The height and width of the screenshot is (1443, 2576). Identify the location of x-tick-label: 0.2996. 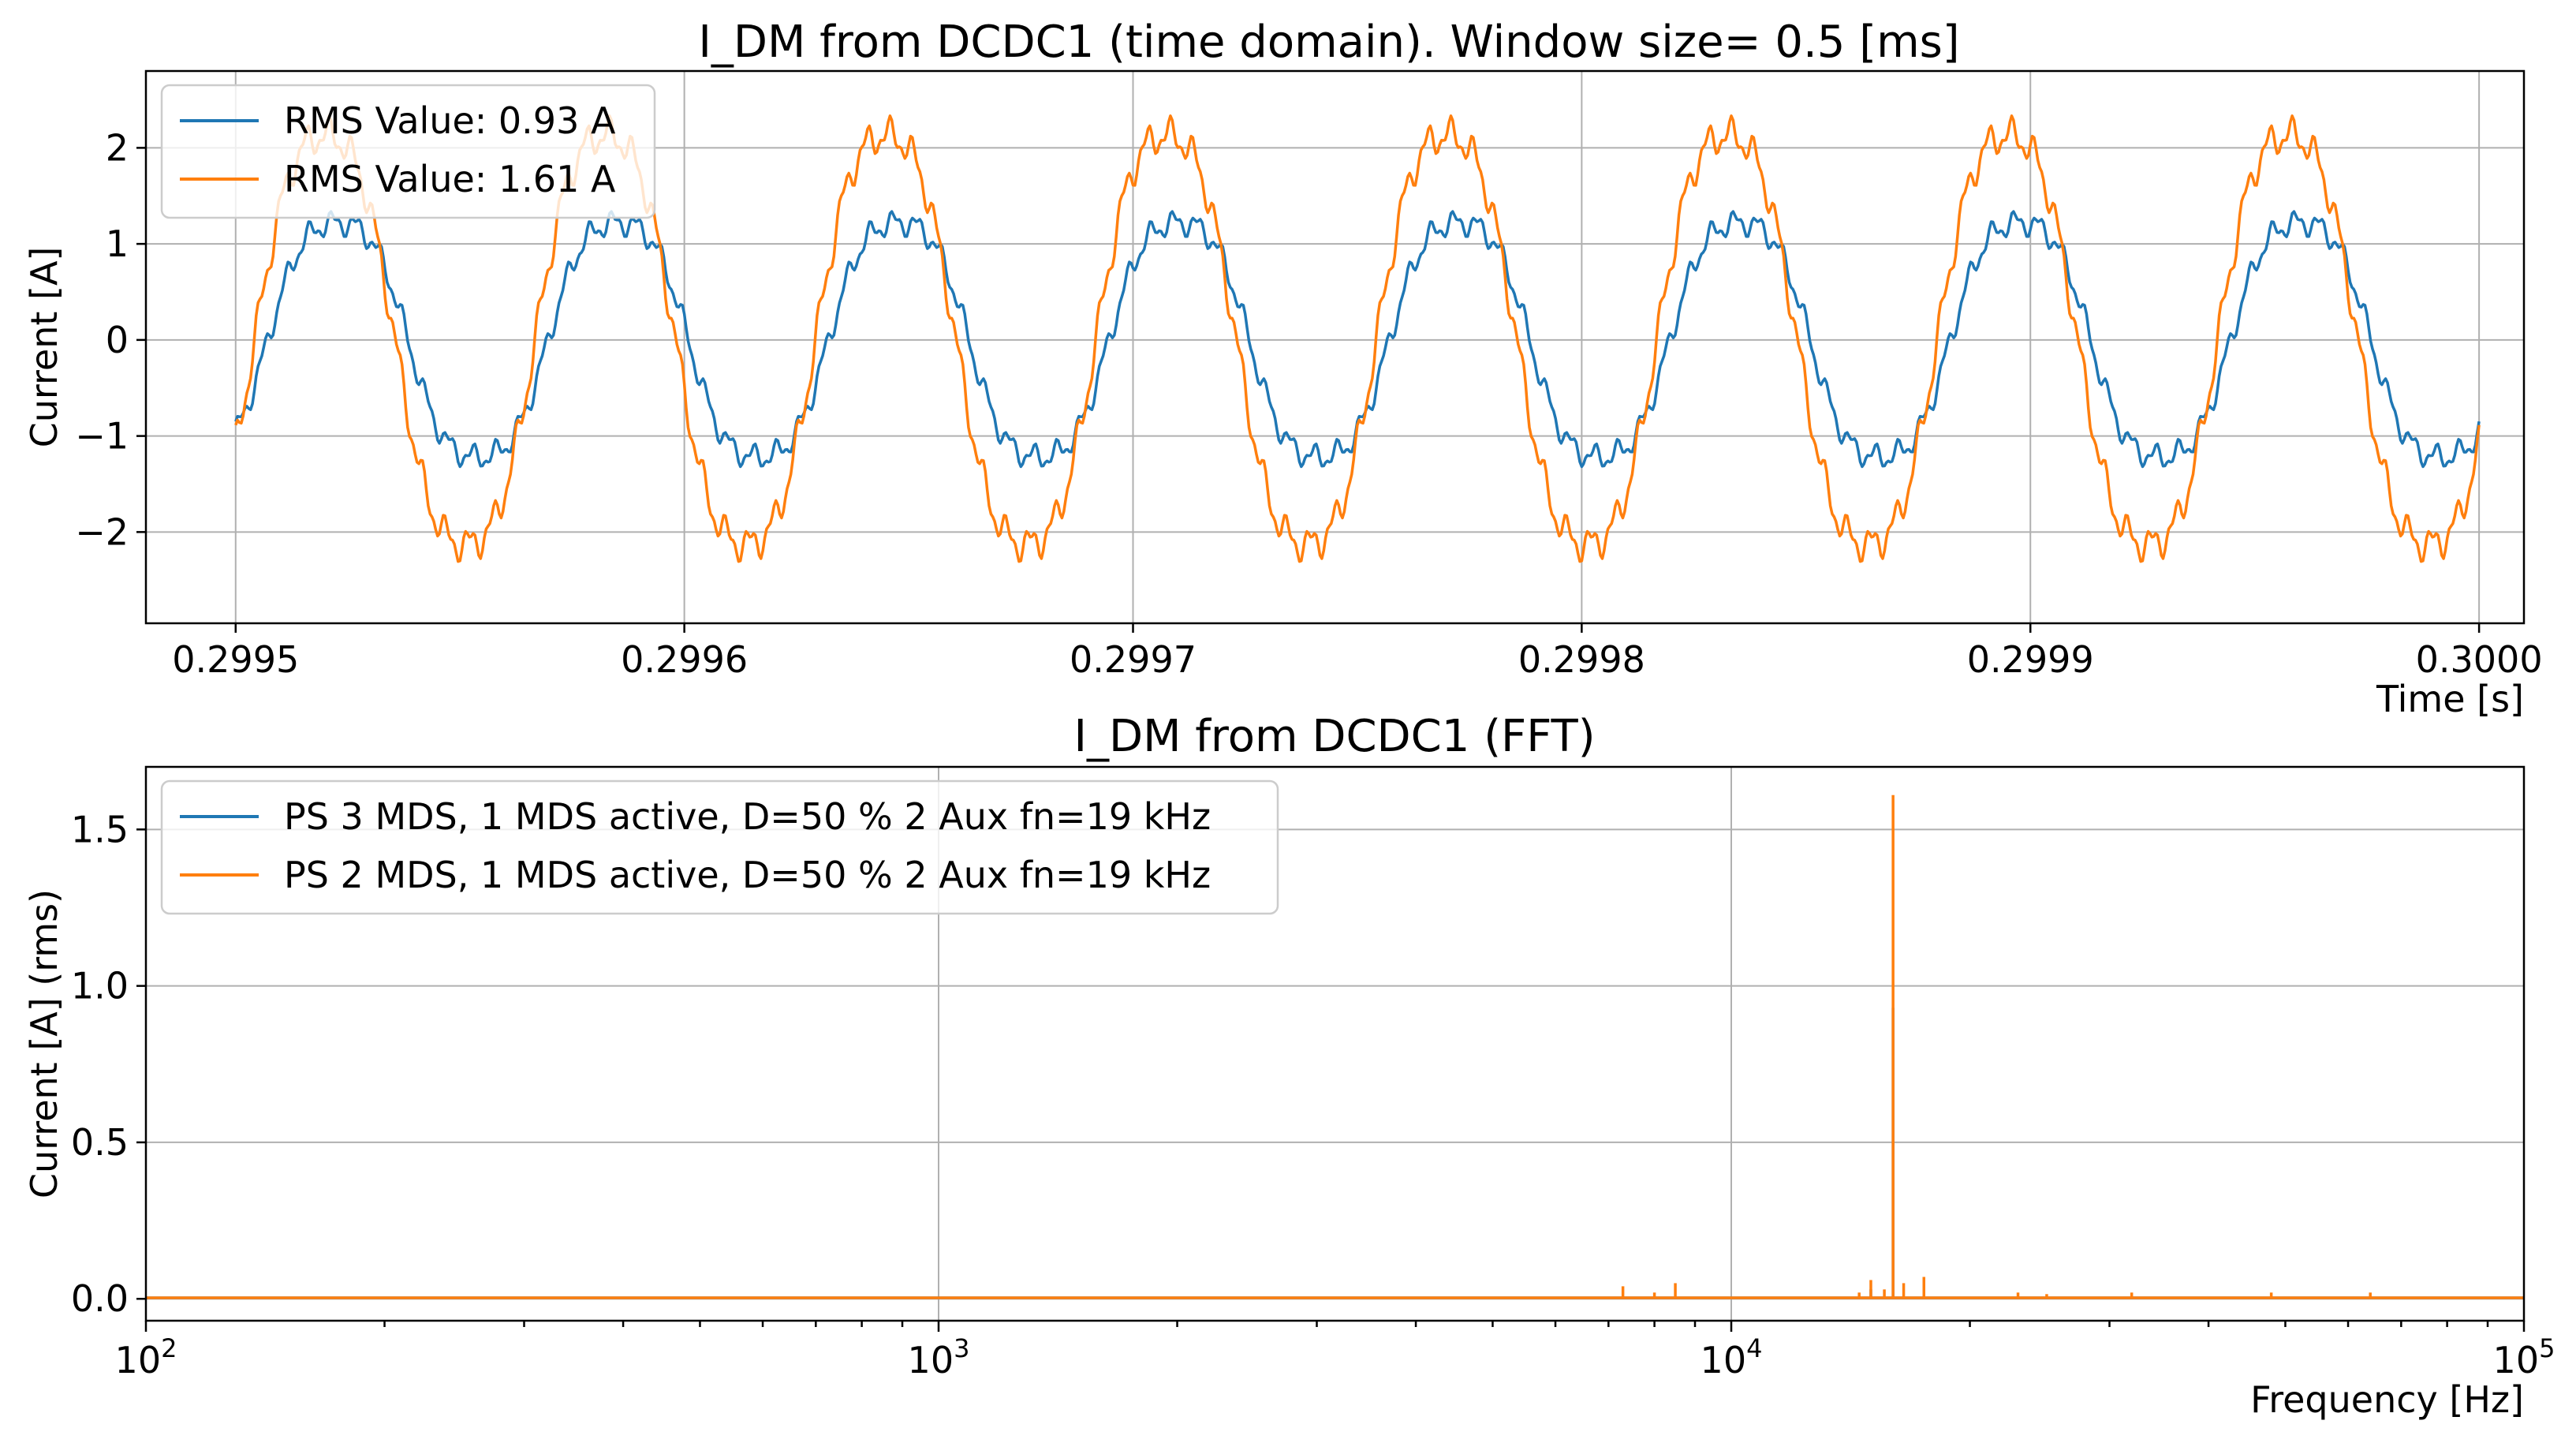
(684, 659).